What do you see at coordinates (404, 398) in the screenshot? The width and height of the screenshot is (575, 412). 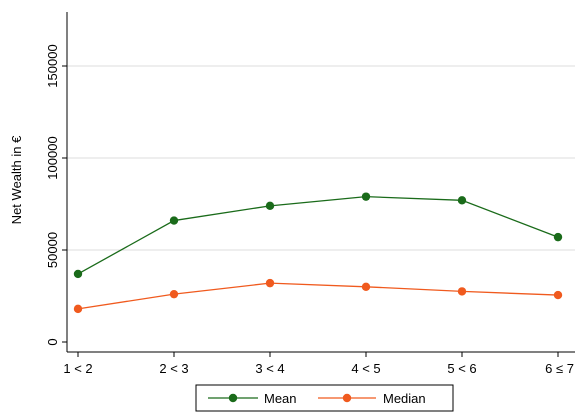 I see `legend-label-median: Median` at bounding box center [404, 398].